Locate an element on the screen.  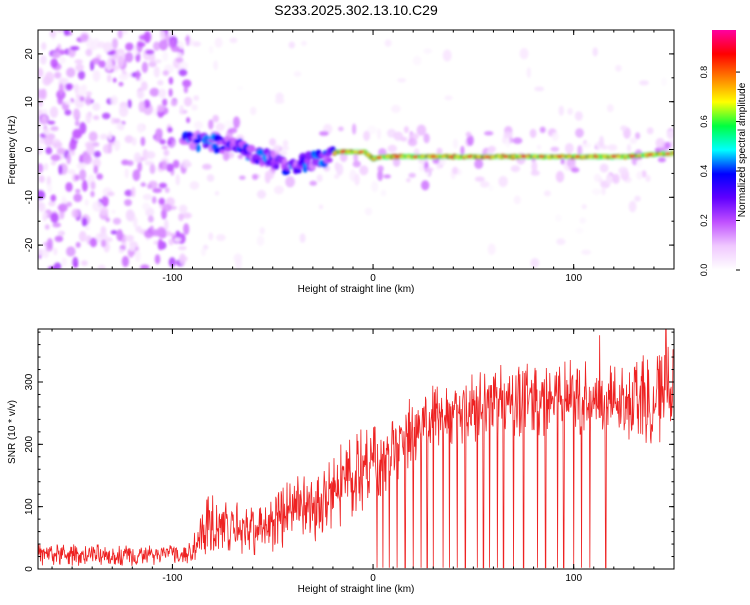
colorbar-label: Normalized spectral amplitude is located at coordinates (742, 149).